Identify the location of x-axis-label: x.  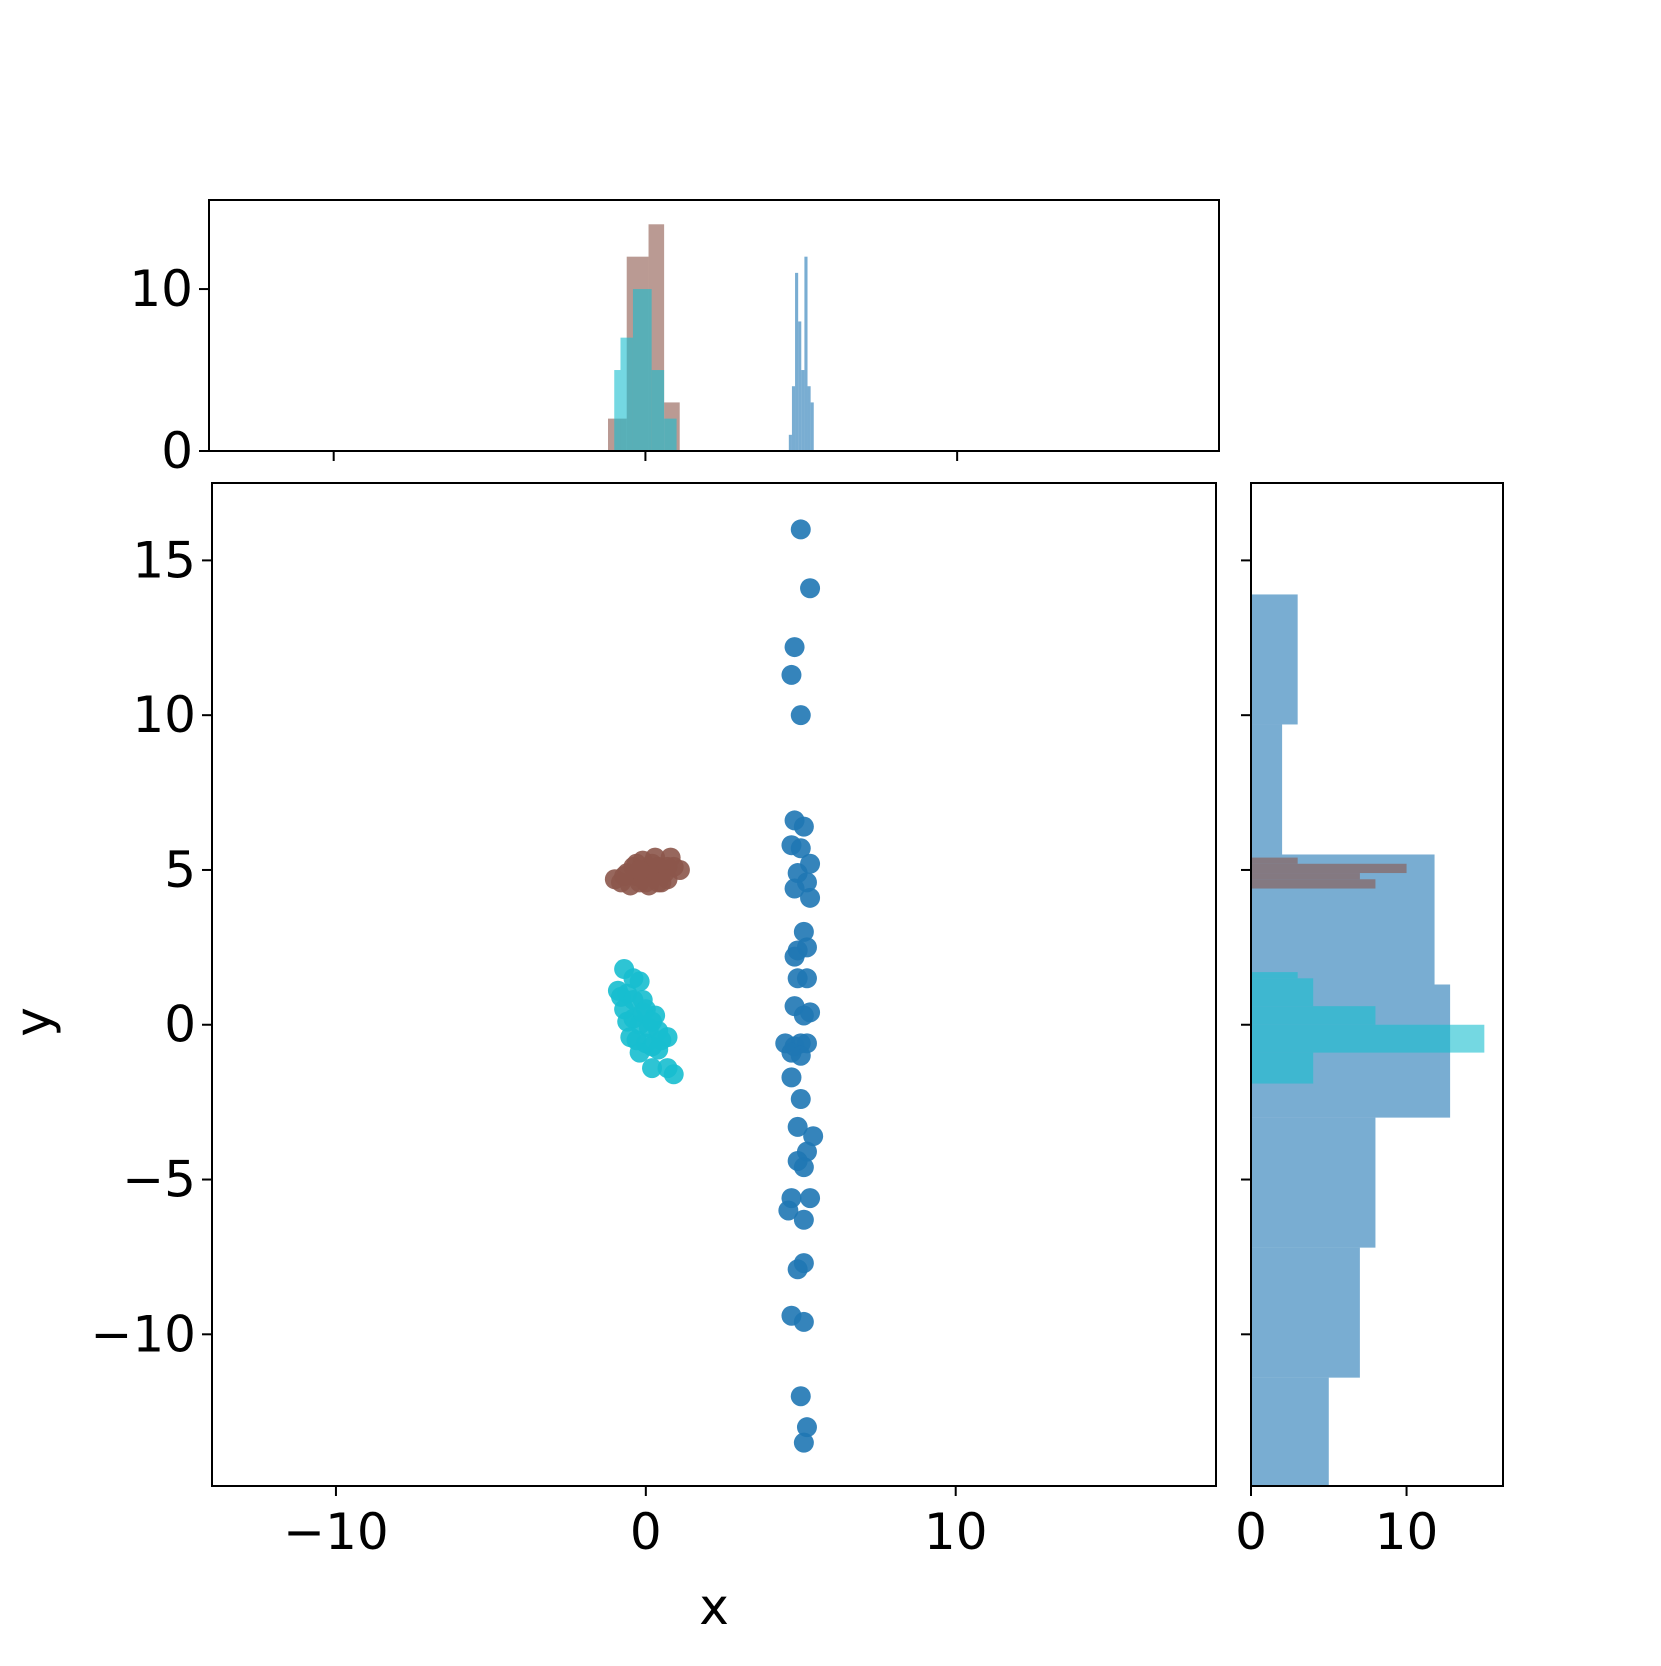
(714, 1607).